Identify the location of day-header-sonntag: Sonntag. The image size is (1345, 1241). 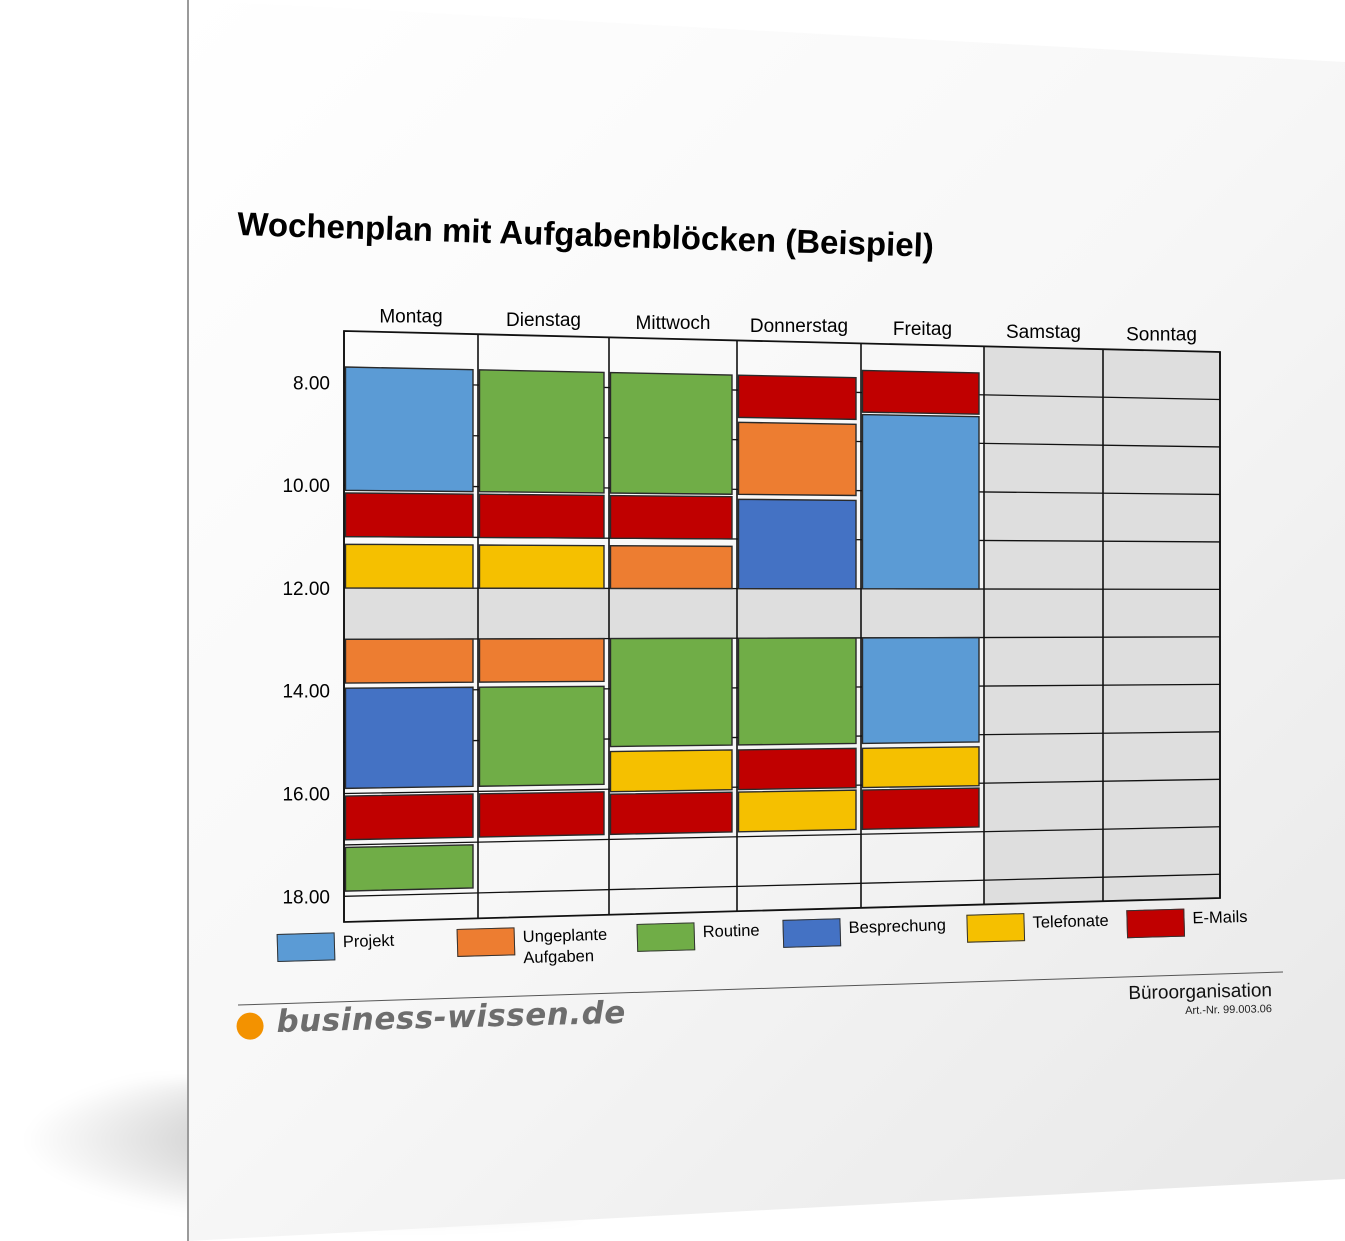
(1161, 335).